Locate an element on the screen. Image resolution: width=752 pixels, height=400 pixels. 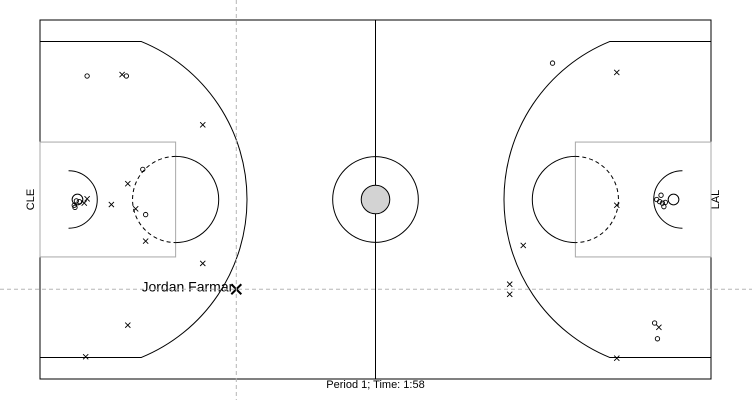
free-throw-arc-right is located at coordinates (553, 199).